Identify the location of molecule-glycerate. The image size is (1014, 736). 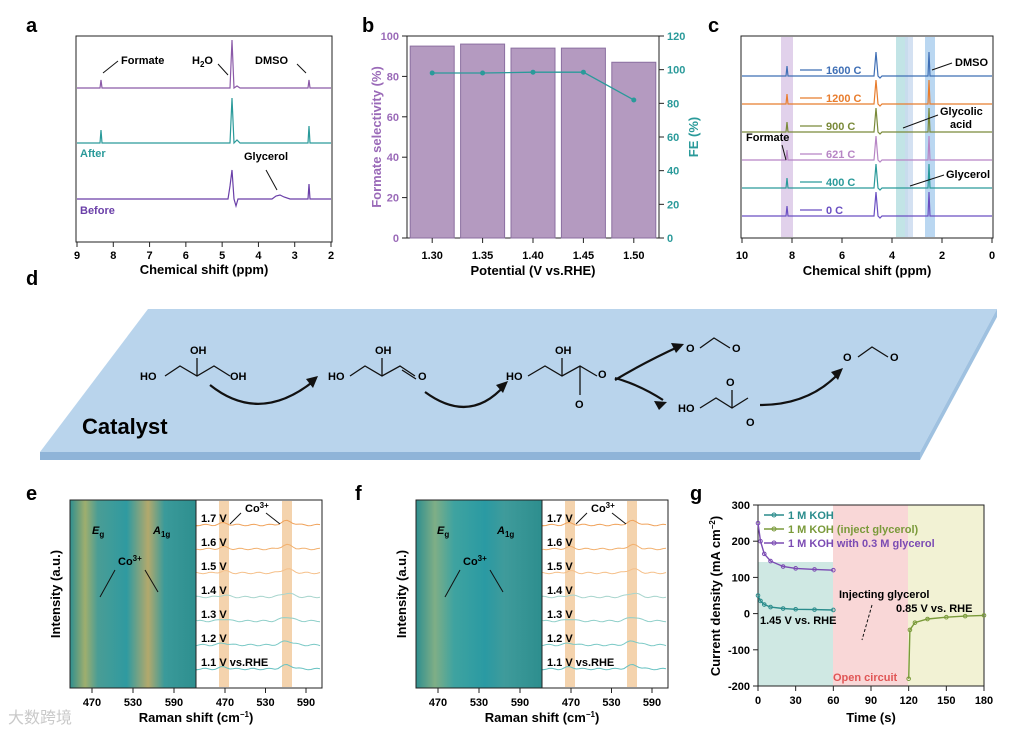
(562, 376).